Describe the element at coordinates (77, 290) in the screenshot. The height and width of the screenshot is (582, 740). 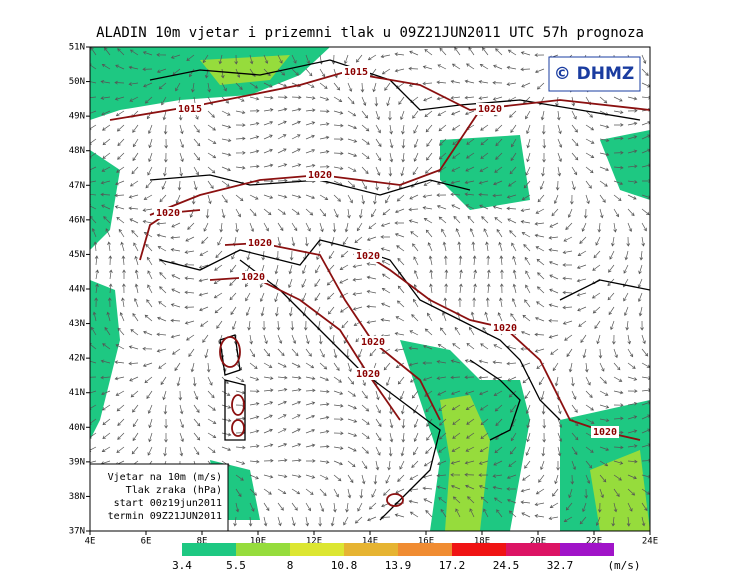
I see `lat-label: 44N` at that location.